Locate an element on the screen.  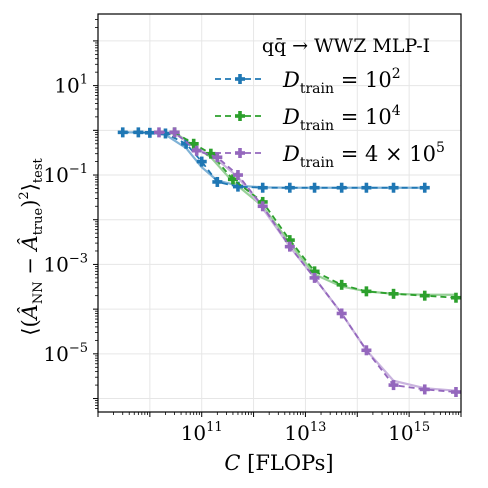
y-axis-label: ⟨(ÂNN − Âtrue)2⟩test is located at coordinates (31, 247).